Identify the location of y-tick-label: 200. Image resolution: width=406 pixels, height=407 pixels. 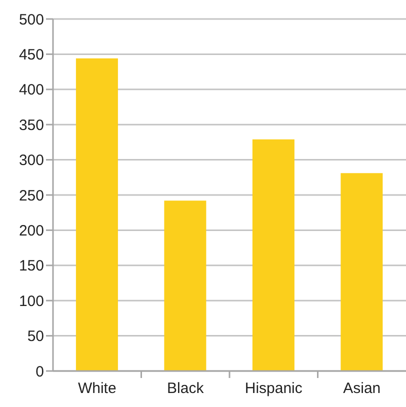
(31, 231).